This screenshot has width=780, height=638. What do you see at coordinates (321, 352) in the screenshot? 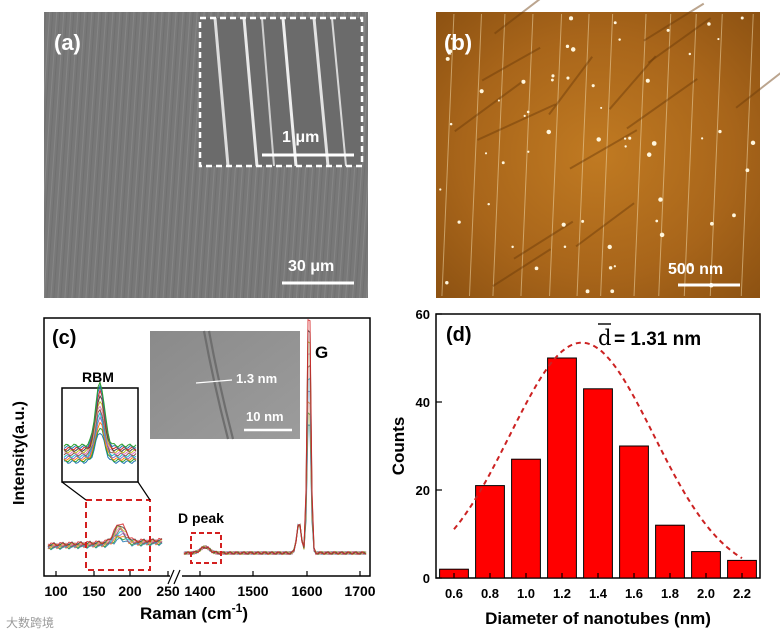
I see `g-peak-label: G` at bounding box center [321, 352].